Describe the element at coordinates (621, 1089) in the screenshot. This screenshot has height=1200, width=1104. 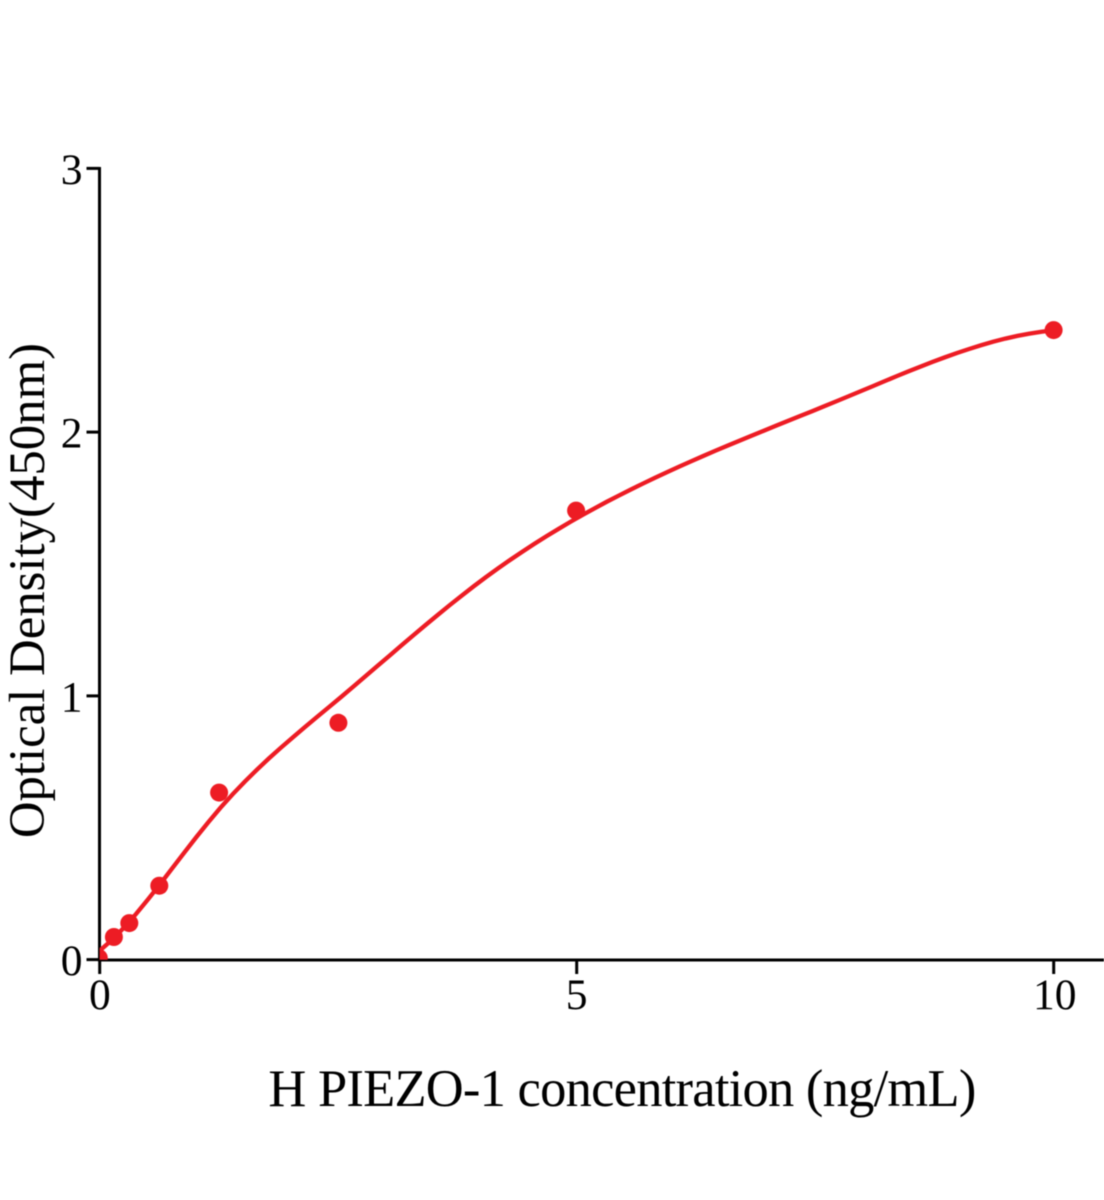
I see `svg-text:H PIEZO-1 concentration (ng/mL: H PIEZO-1 concentration (ng/mL)` at that location.